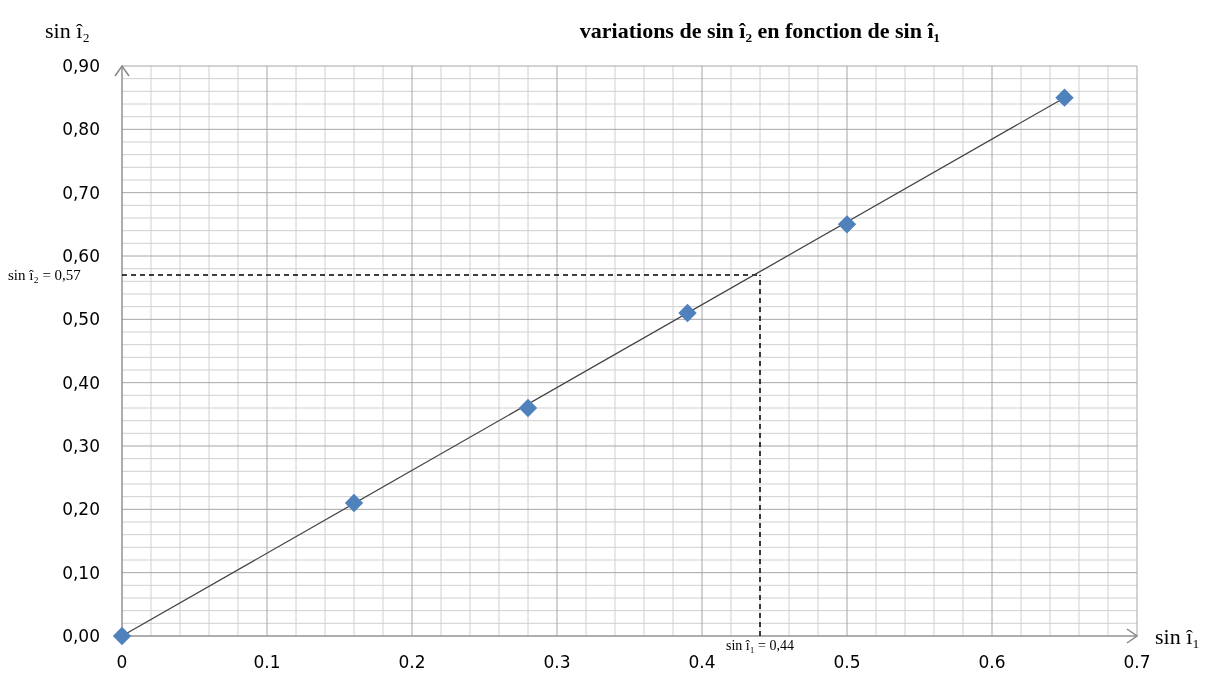 This screenshot has width=1211, height=681. What do you see at coordinates (1177, 636) in the screenshot?
I see `x-axis-title: sin î₁` at bounding box center [1177, 636].